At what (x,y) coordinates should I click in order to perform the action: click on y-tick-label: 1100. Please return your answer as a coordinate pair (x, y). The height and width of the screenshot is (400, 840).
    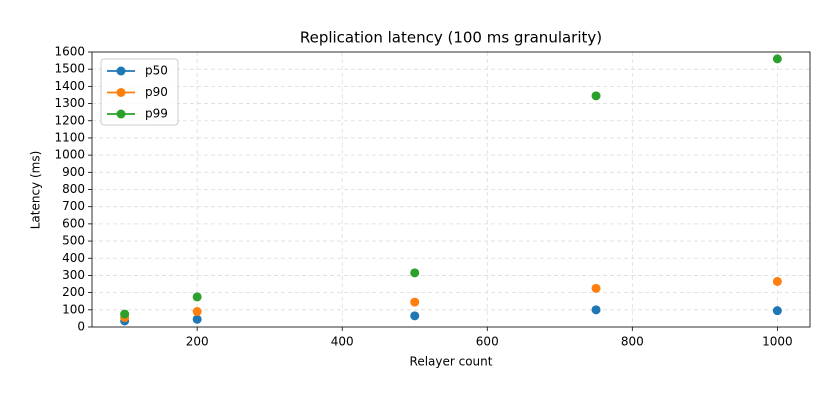
    Looking at the image, I should click on (69, 137).